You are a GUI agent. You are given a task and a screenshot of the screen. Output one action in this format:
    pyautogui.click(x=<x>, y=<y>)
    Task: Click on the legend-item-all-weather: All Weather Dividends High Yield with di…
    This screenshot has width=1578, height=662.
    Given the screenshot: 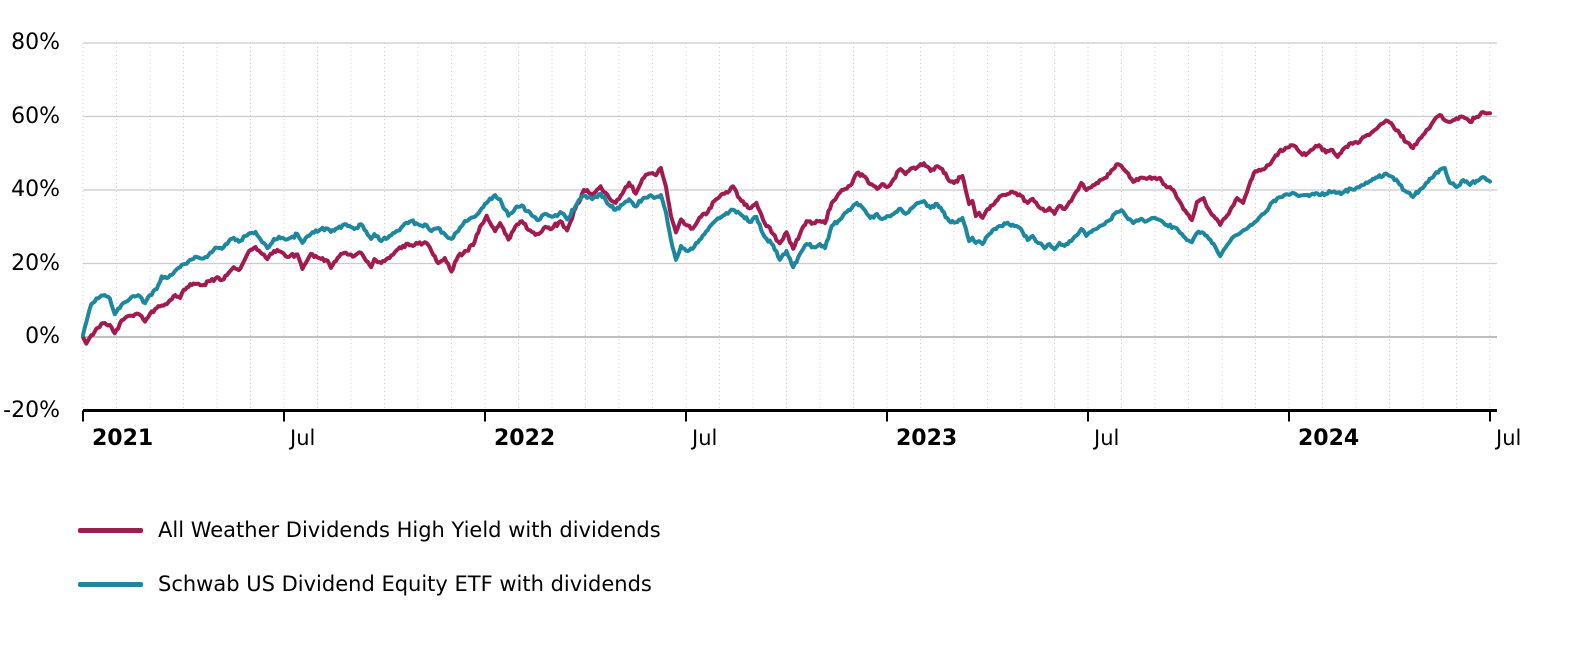 What is the action you would take?
    pyautogui.click(x=369, y=530)
    